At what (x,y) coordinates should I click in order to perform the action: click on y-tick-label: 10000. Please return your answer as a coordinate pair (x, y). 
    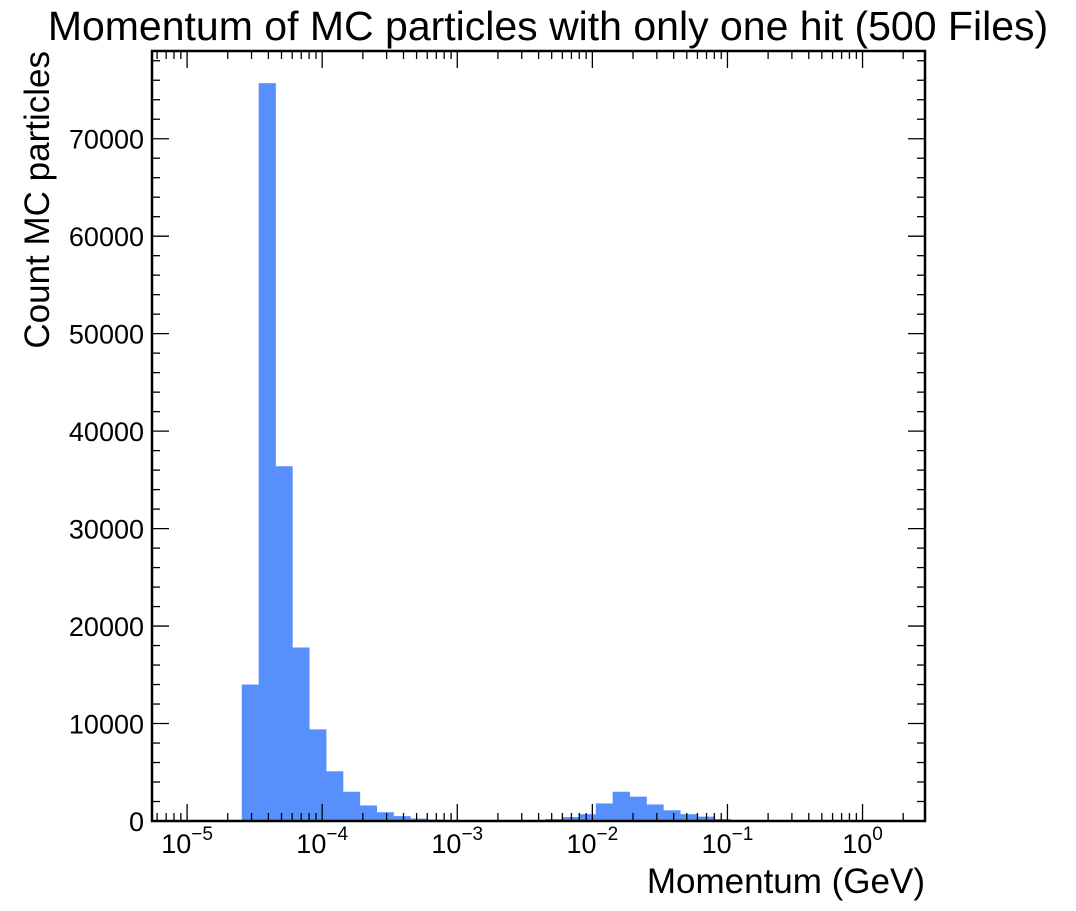
    Looking at the image, I should click on (106, 725).